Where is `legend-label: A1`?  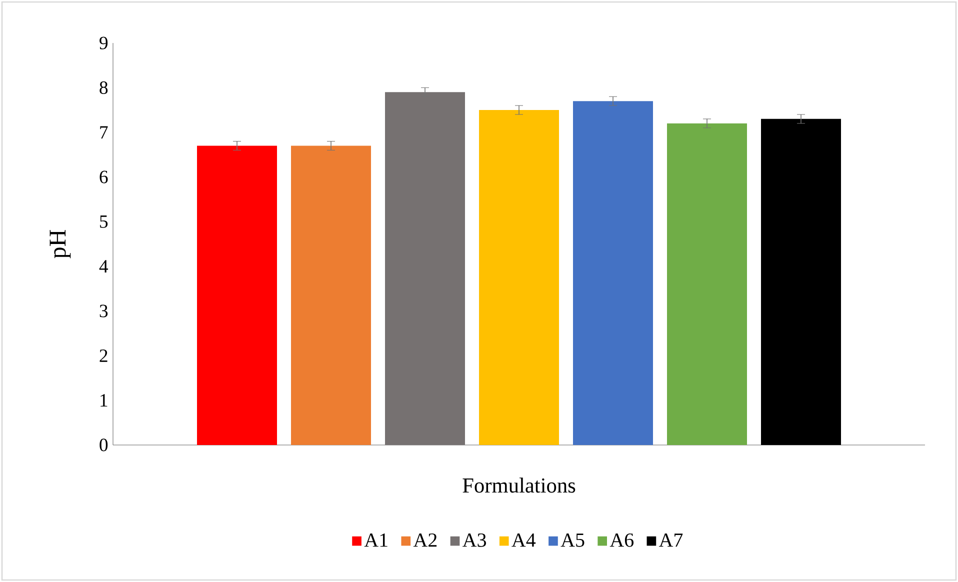
legend-label: A1 is located at coordinates (376, 540).